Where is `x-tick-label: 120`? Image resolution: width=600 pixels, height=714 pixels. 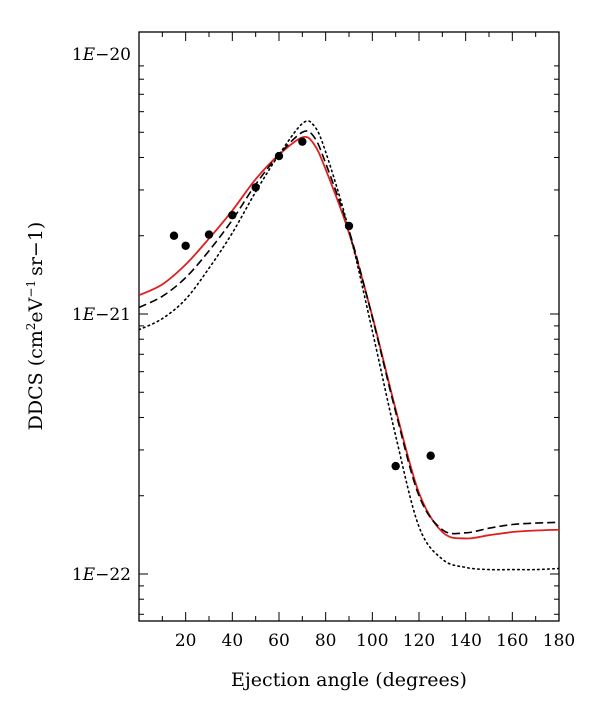
x-tick-label: 120 is located at coordinates (419, 641).